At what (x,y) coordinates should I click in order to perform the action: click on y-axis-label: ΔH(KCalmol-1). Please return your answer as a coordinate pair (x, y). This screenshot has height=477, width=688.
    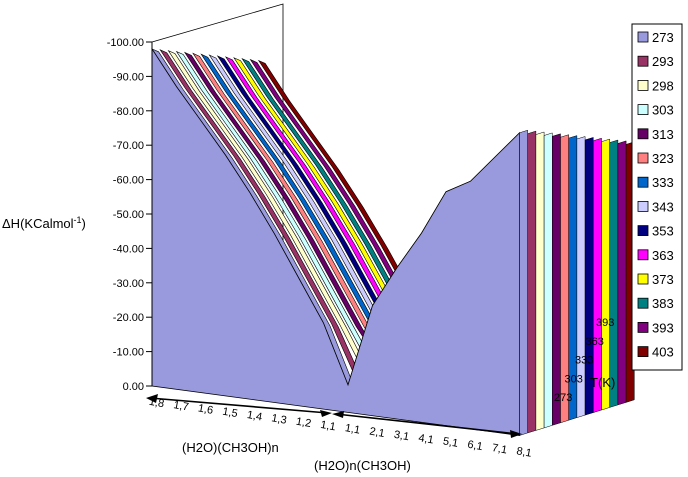
    Looking at the image, I should click on (44, 223).